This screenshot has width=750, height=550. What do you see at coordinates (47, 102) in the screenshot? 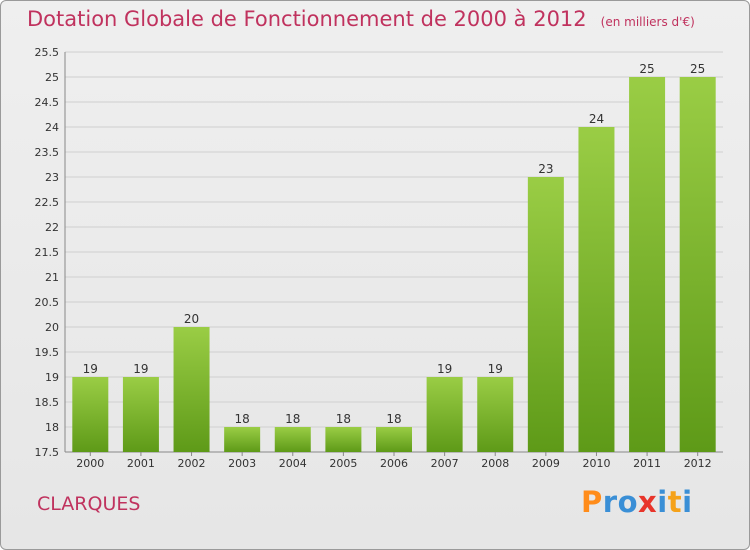
I see `y-tick-label: 24.5` at bounding box center [47, 102].